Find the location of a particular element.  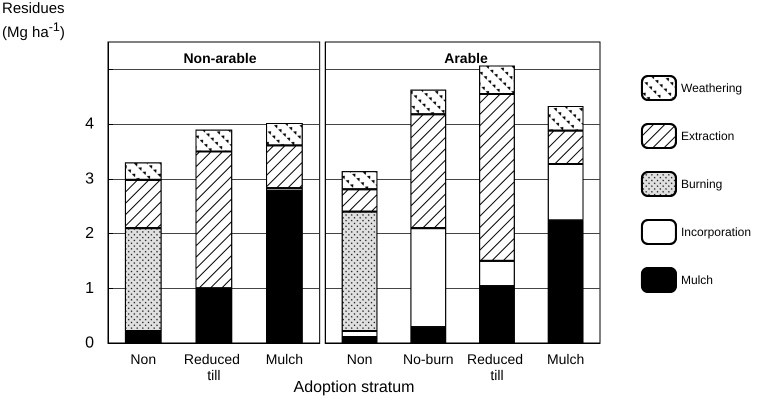

y-tick-label: 4 is located at coordinates (89, 124).